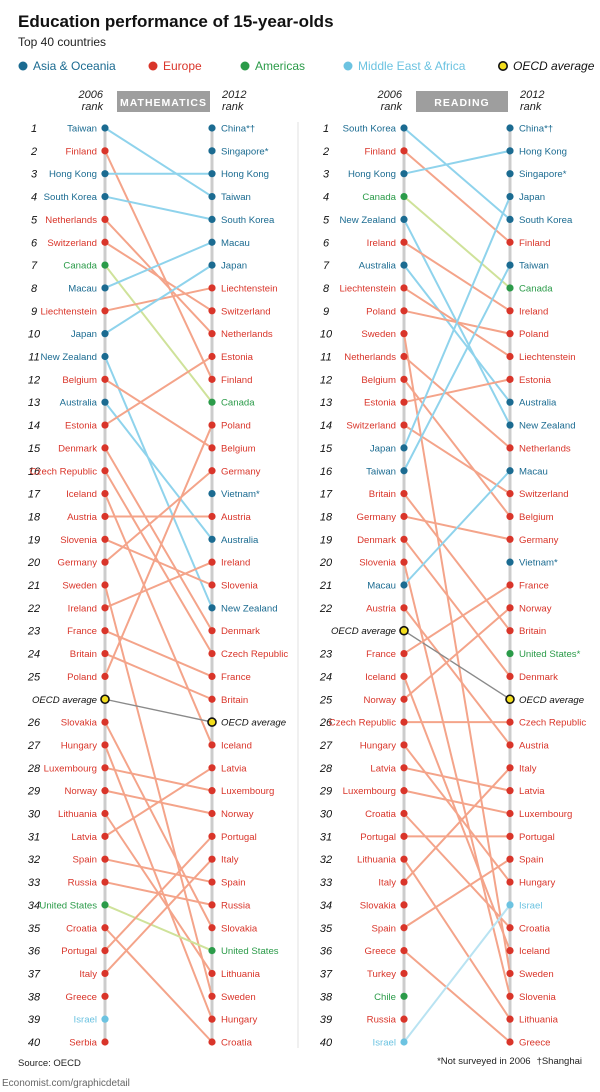 Image resolution: width=600 pixels, height=1092 pixels. What do you see at coordinates (230, 860) in the screenshot?
I see `label-2012-italy: Italy` at bounding box center [230, 860].